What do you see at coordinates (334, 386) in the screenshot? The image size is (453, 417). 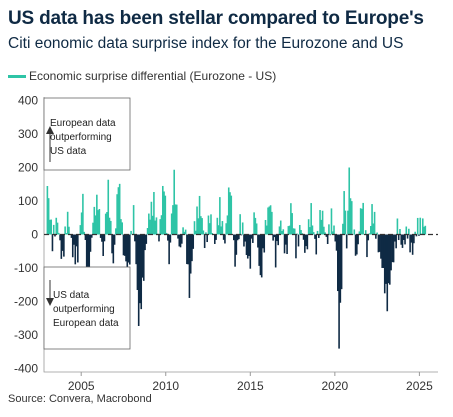 I see `x-tick-label: 2020` at bounding box center [334, 386].